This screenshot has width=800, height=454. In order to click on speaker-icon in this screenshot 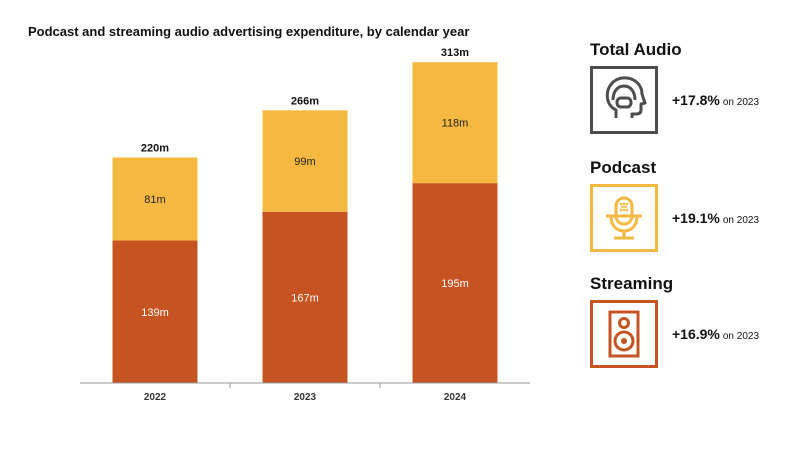, I will do `click(624, 334)`.